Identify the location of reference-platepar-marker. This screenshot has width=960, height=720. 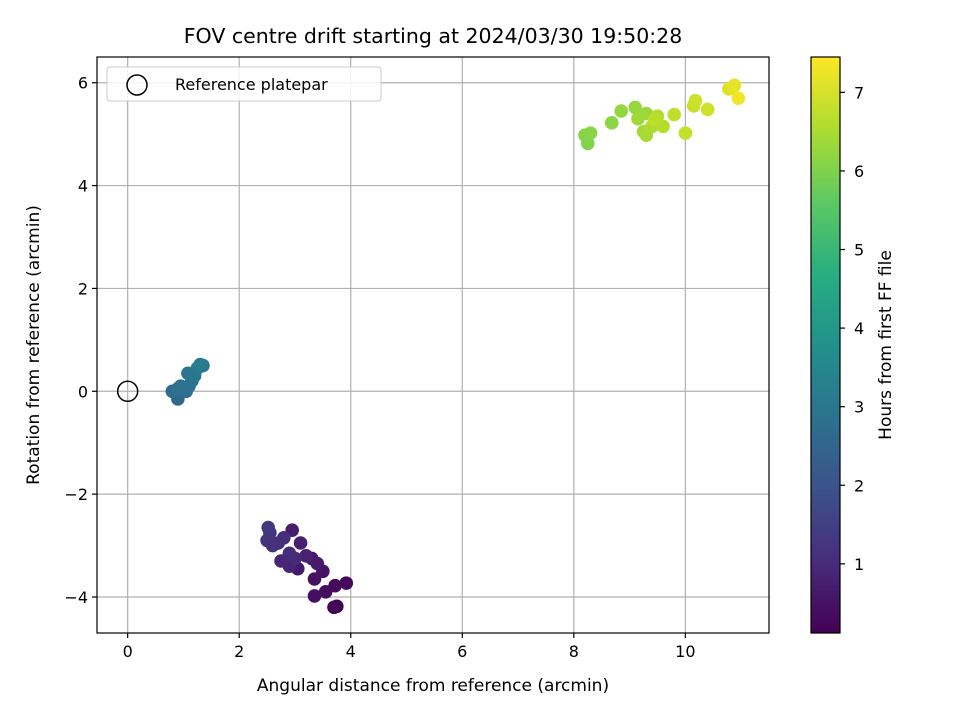
(127, 391).